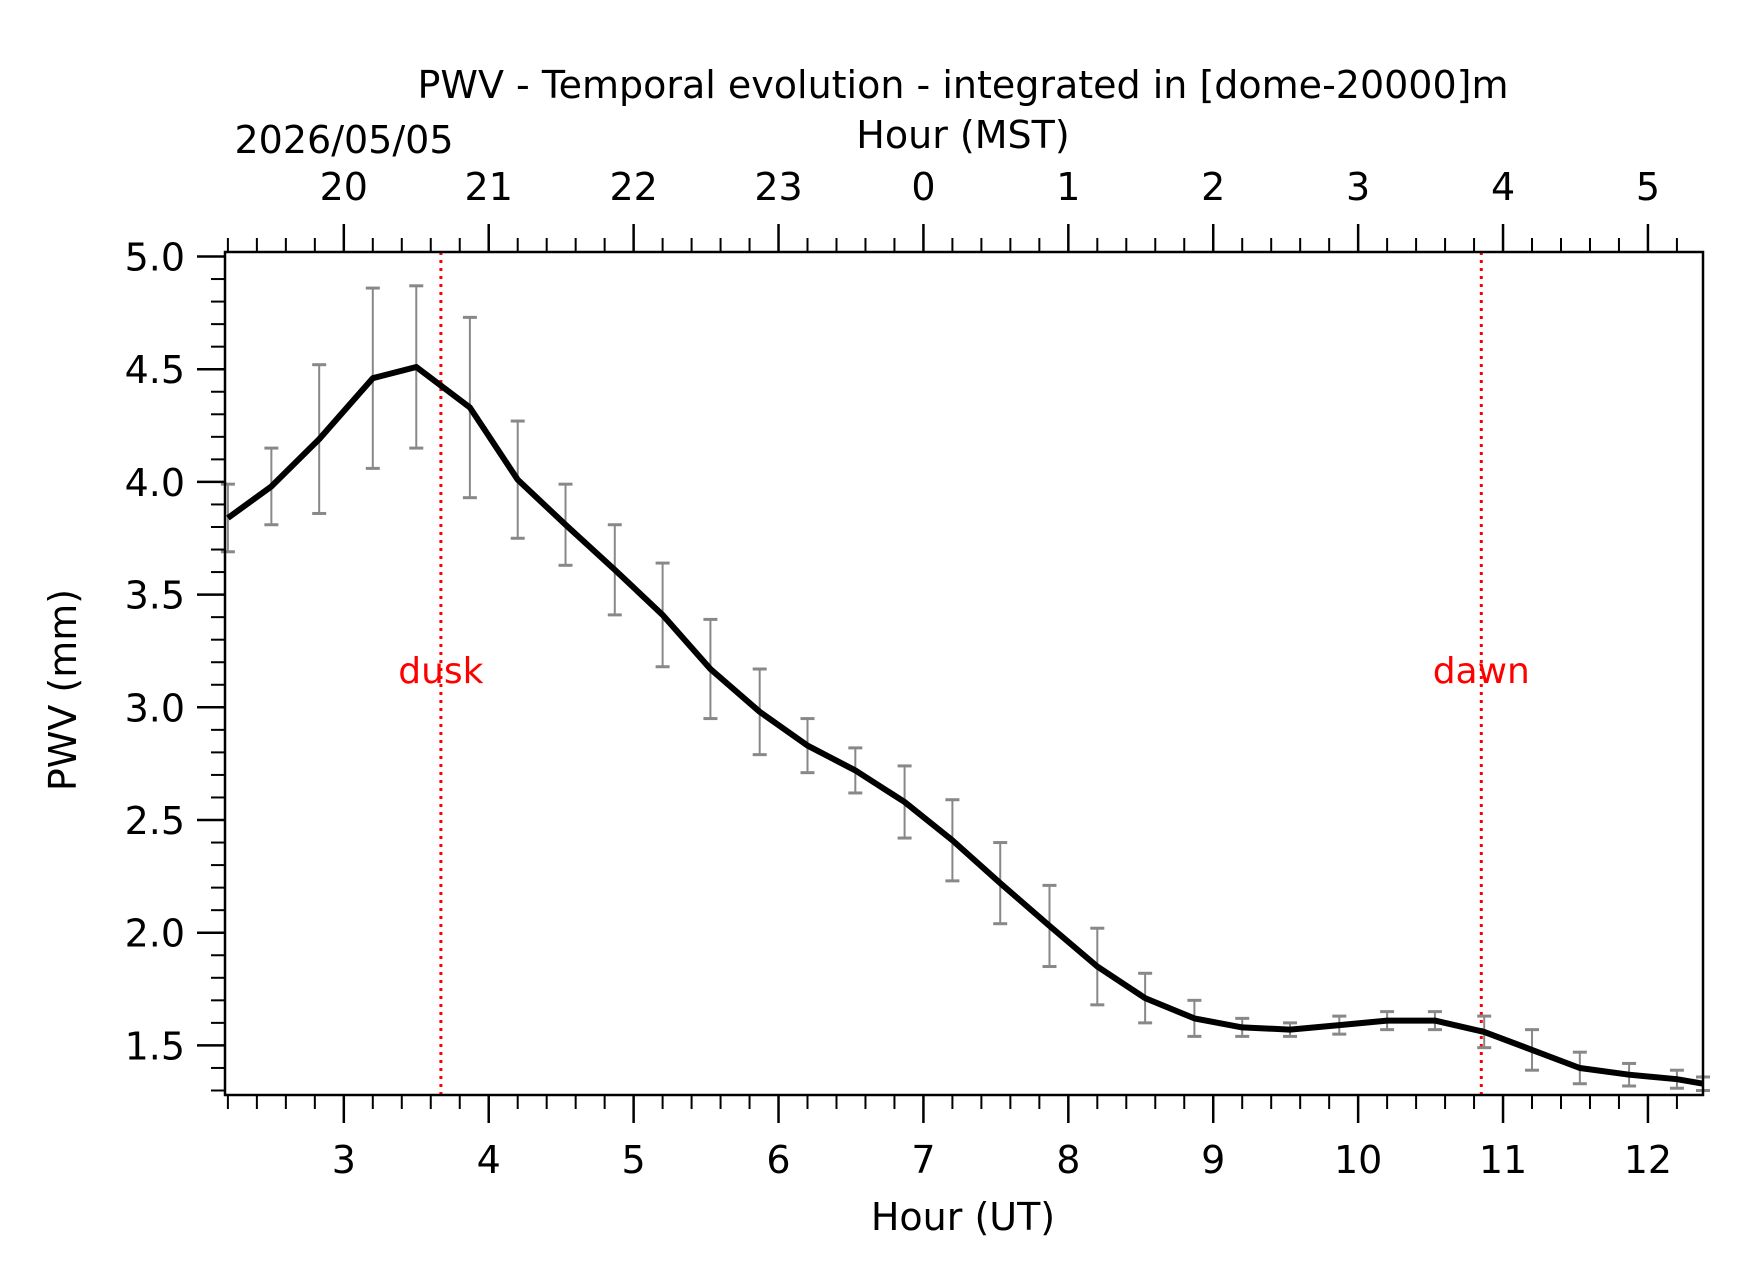 This screenshot has width=1742, height=1287. What do you see at coordinates (155, 258) in the screenshot?
I see `y-tick-label: 5.0` at bounding box center [155, 258].